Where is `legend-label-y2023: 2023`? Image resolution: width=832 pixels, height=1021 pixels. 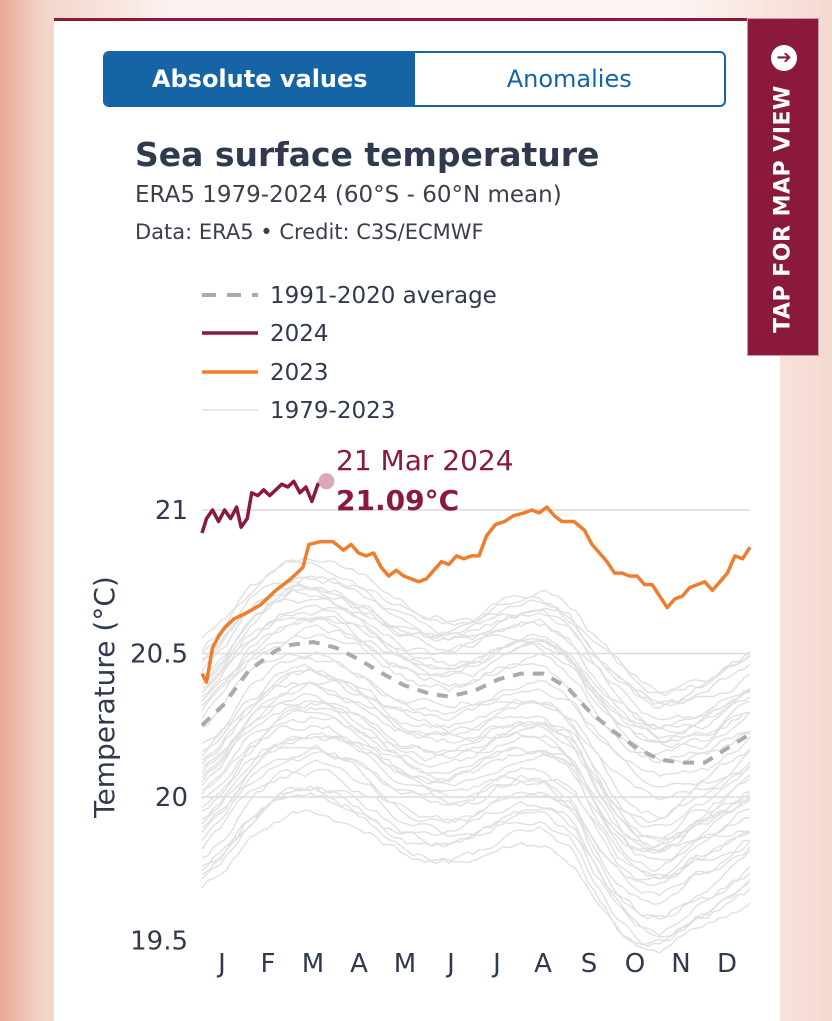 legend-label-y2023: 2023 is located at coordinates (299, 373).